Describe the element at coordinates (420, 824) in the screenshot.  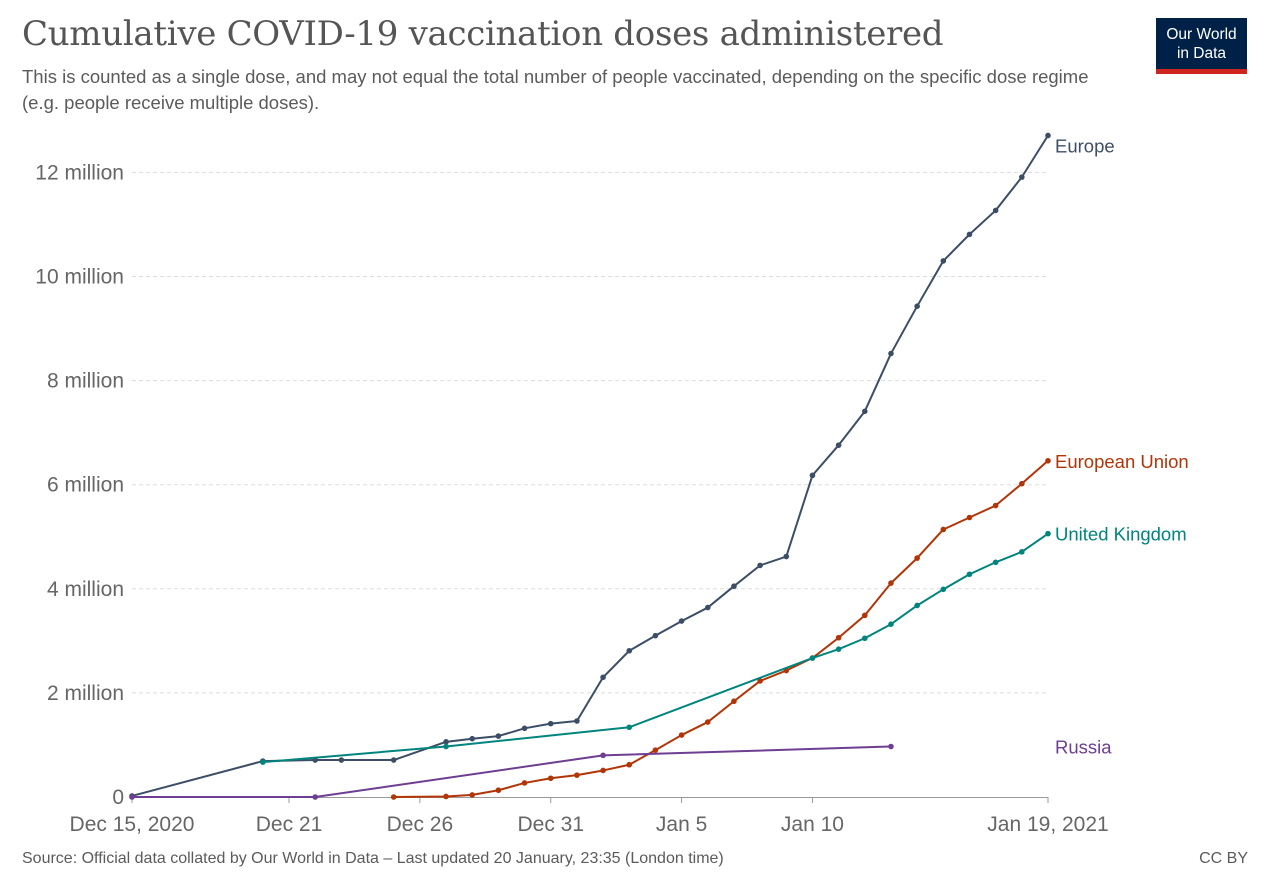
I see `x-tick-label: Dec 26` at that location.